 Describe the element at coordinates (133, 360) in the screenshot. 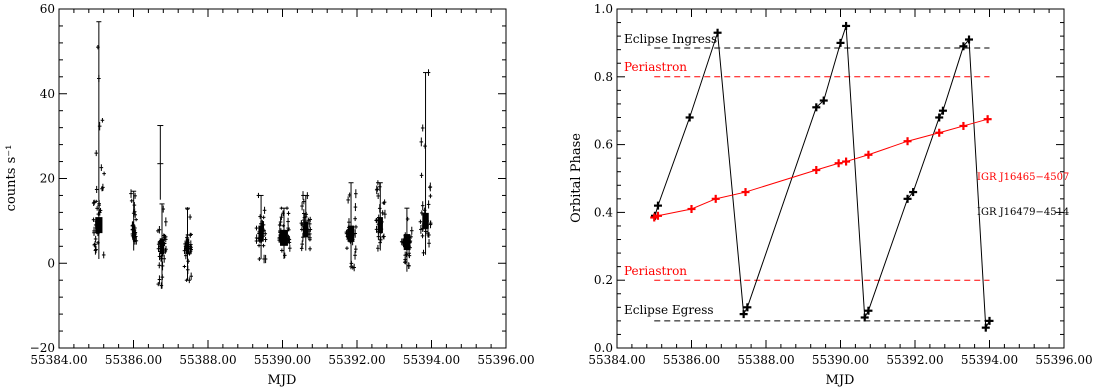

I see `left-x-tick-label: 55386.00` at that location.